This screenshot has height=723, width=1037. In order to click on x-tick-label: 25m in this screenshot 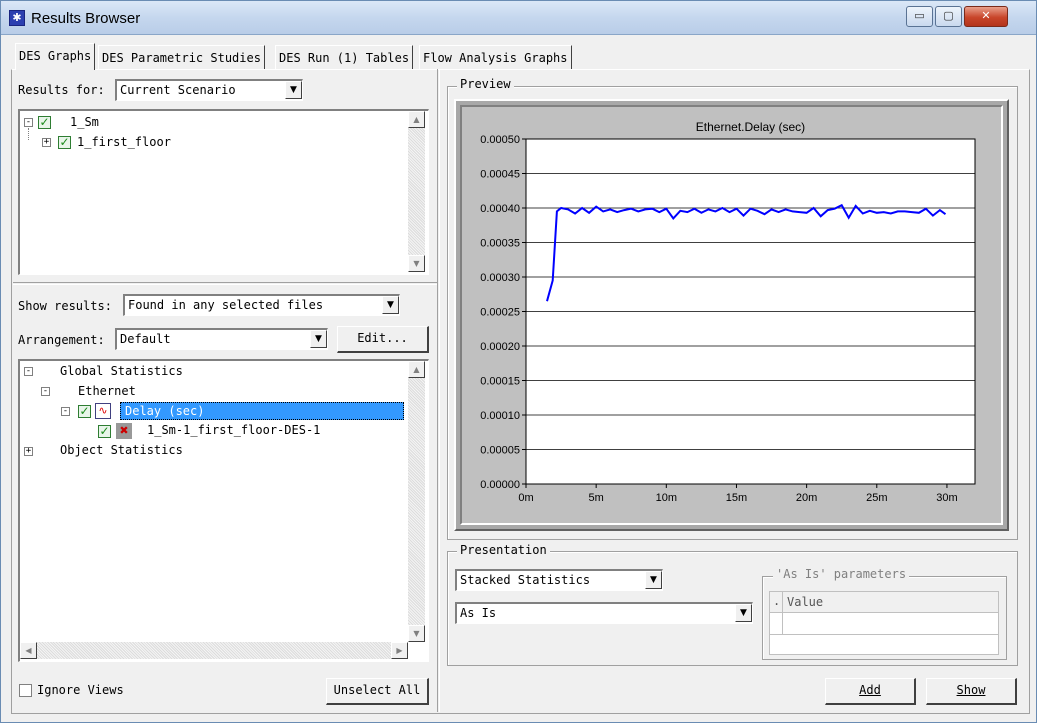, I will do `click(876, 498)`.